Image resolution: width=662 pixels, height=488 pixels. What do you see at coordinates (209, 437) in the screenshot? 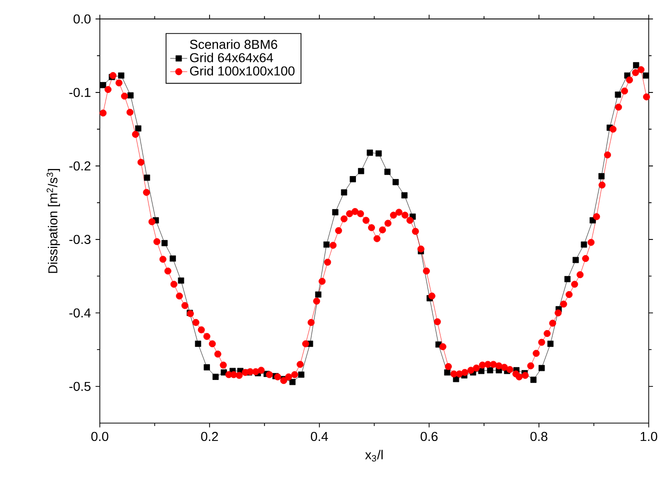
I see `x-tick-label: 0.2` at bounding box center [209, 437].